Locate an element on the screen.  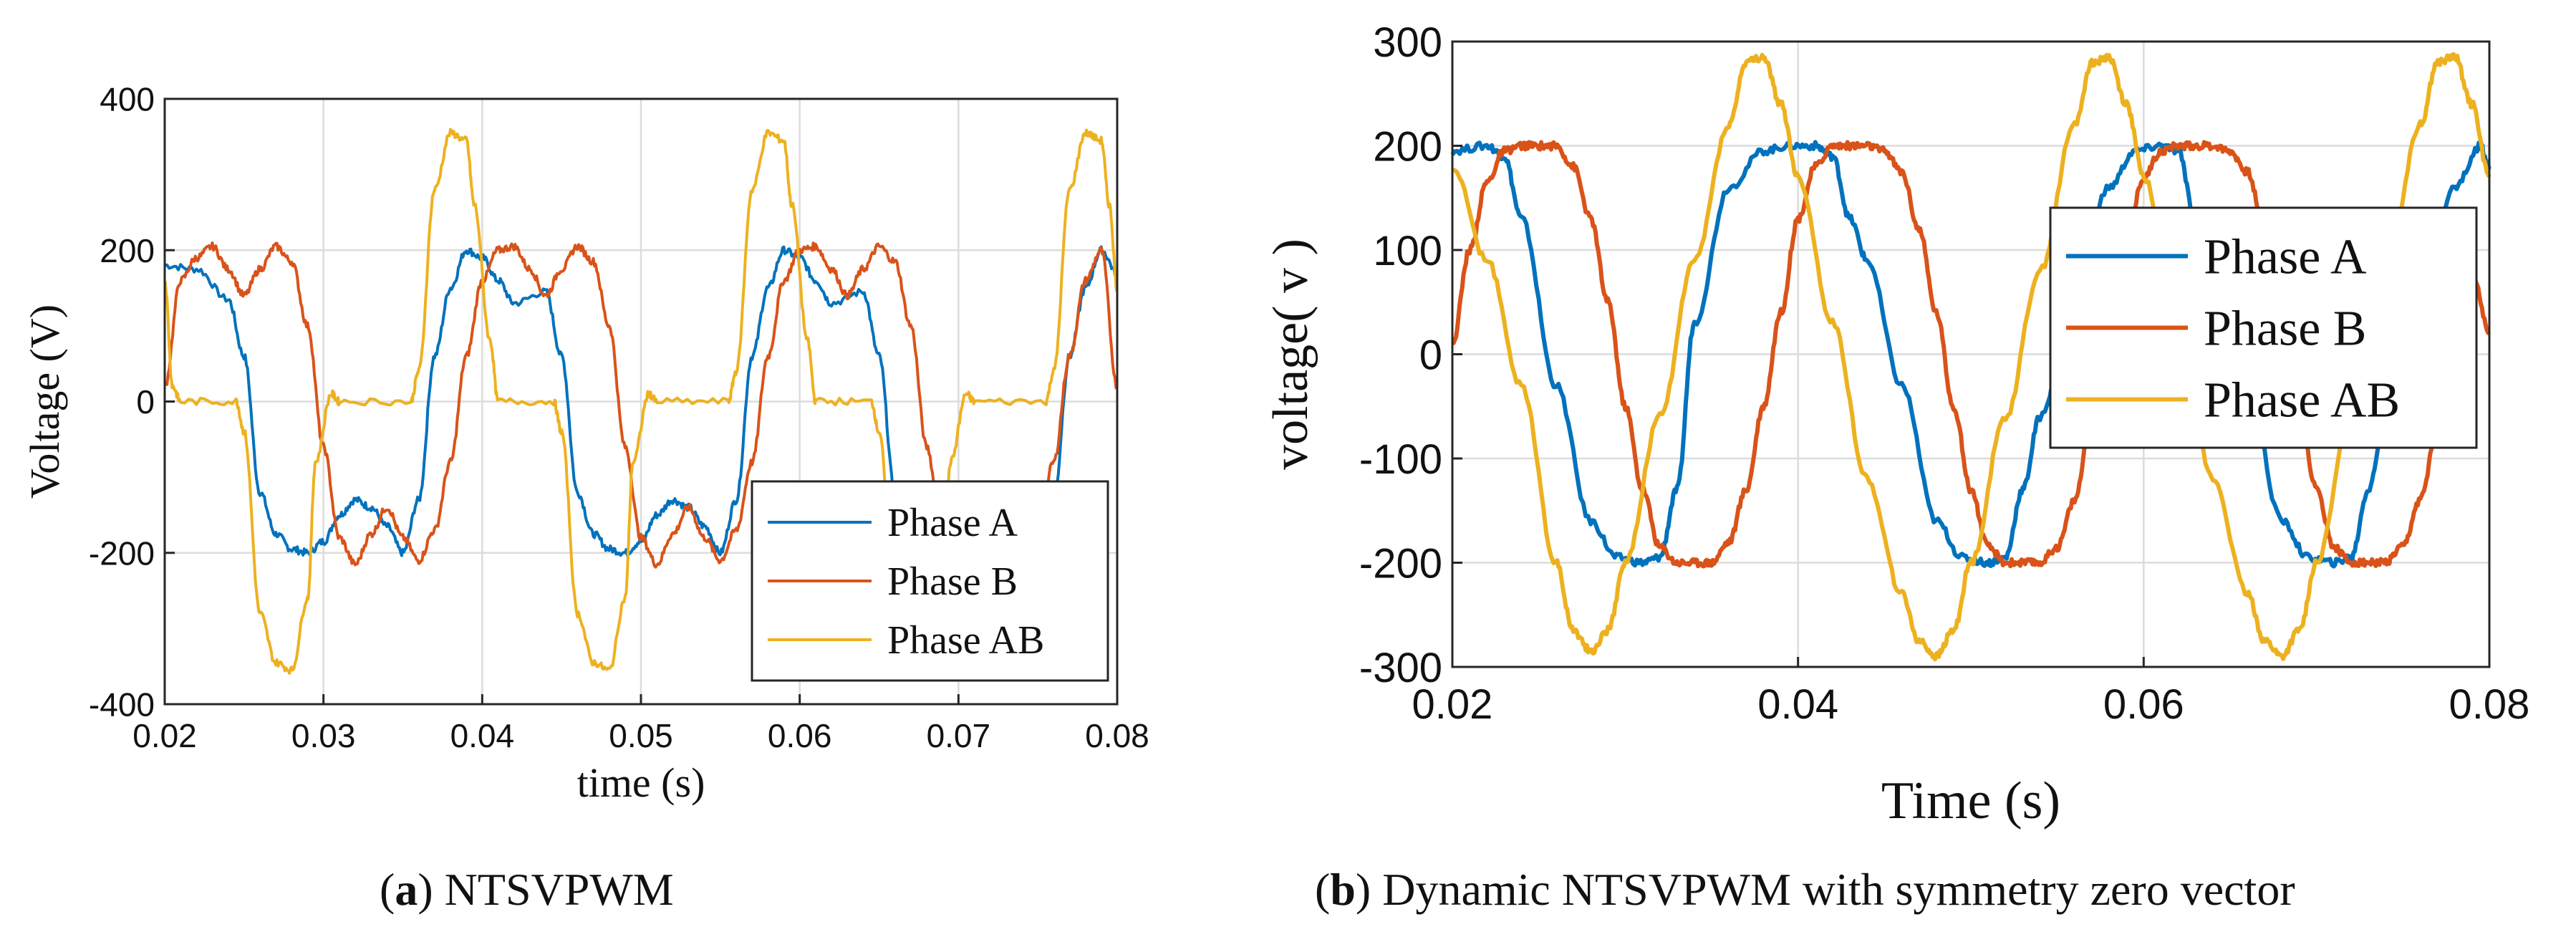
y-tick-label: 400 is located at coordinates (127, 100).